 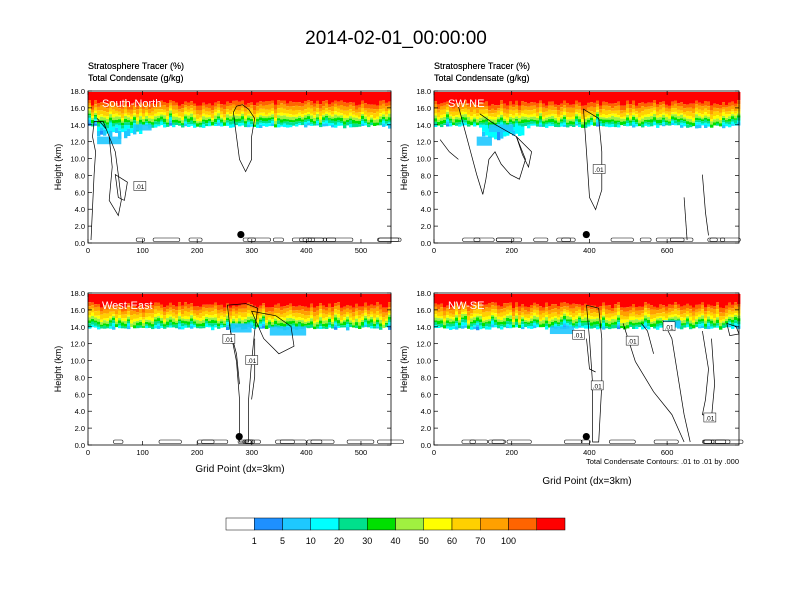 I want to click on x-tick-label: 600, so click(x=667, y=452).